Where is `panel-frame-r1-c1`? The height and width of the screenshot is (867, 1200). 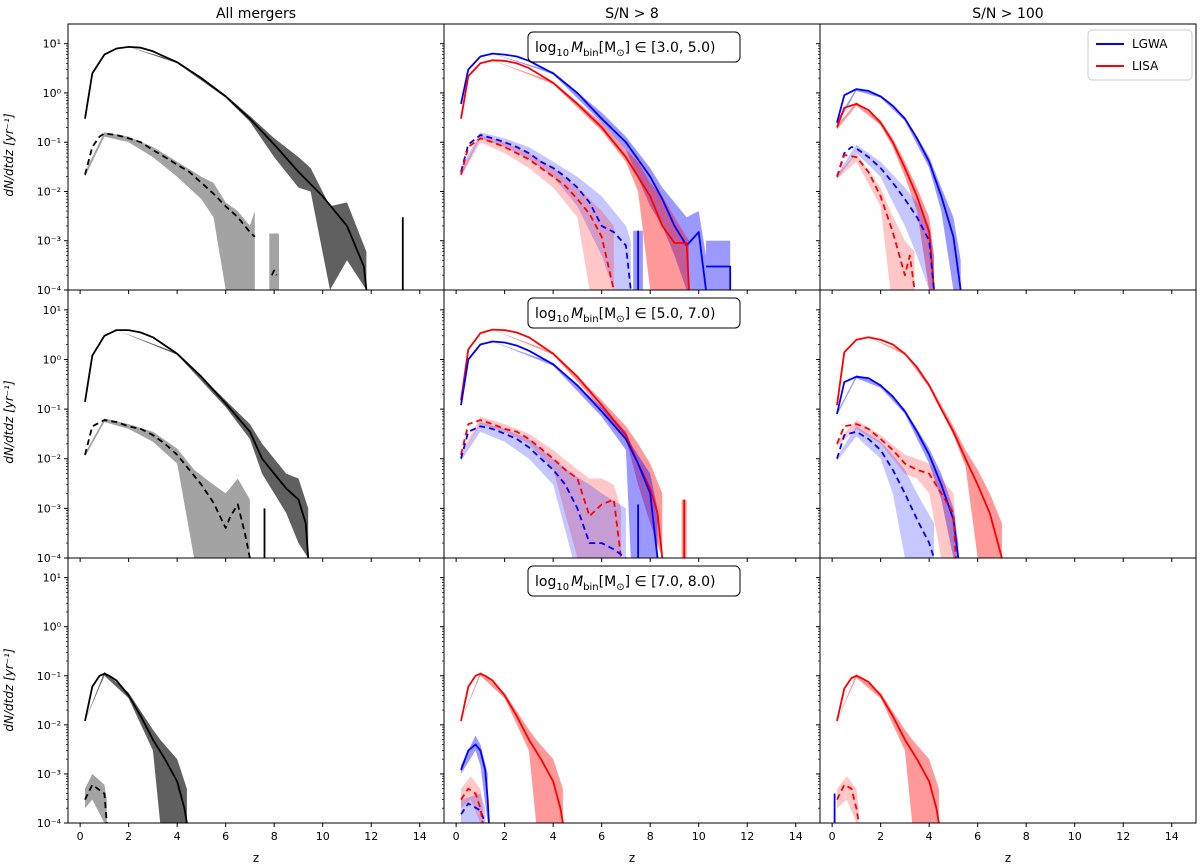
panel-frame-r1-c1 is located at coordinates (256, 157).